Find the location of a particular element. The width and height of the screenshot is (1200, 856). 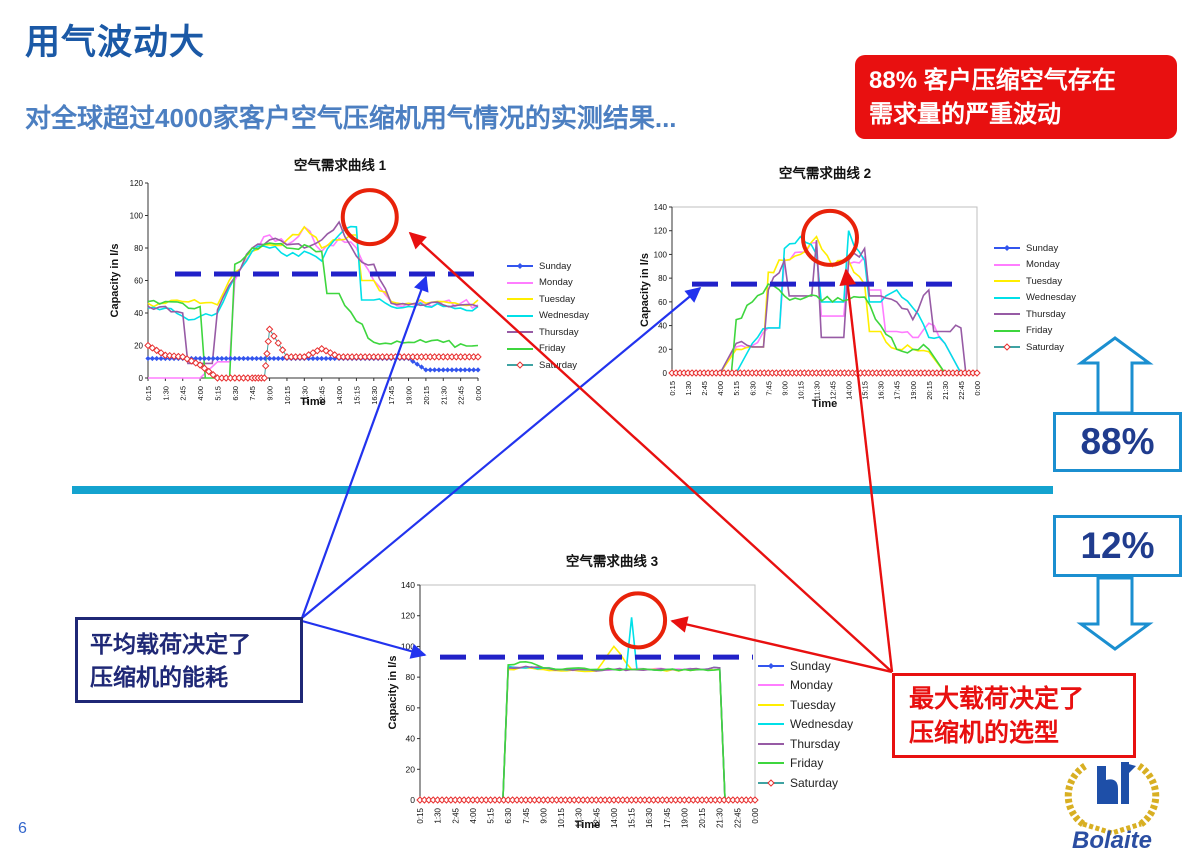

logo-emblem-icon is located at coordinates (1116, 783).